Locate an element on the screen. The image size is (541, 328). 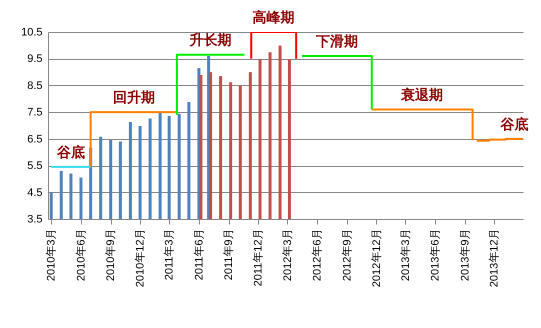
y-tick-label: 4.5 is located at coordinates (34, 192).